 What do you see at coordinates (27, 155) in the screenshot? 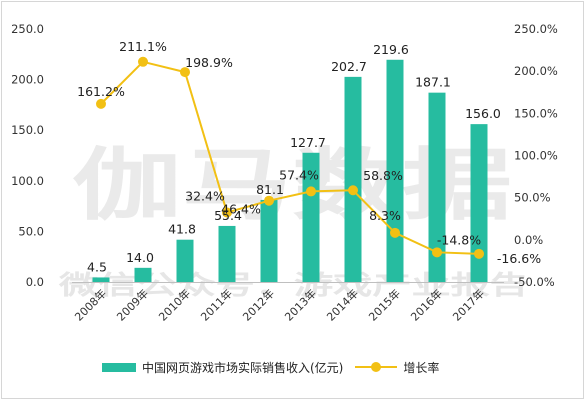
I see `y-axis-left: 0.0 50.0 100.0 150.0 200.0 250.0` at bounding box center [27, 155].